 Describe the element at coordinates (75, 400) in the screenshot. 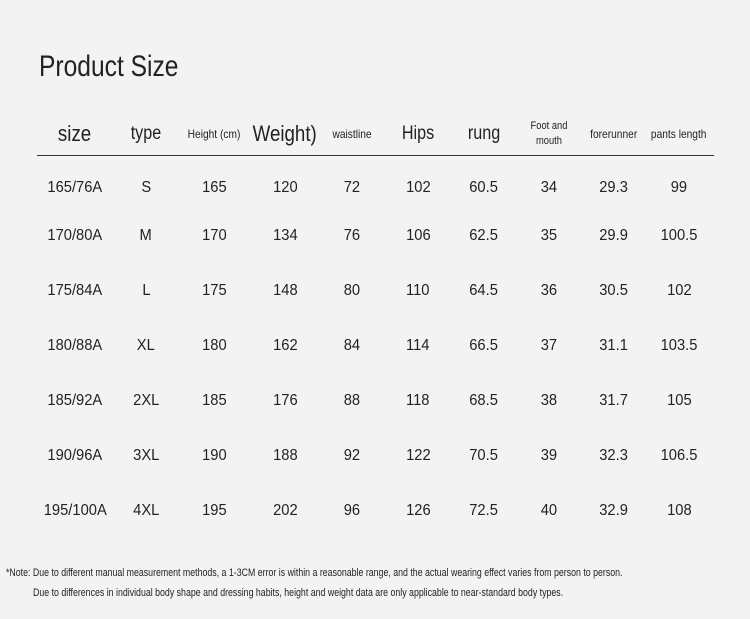

I see `cell-size: 185/92A` at that location.